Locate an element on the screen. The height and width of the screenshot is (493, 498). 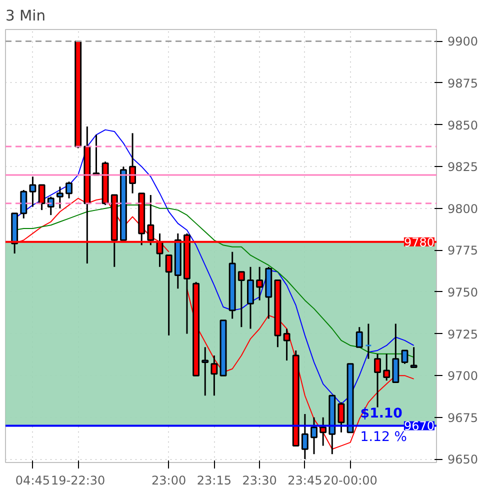
ref-line-label: 9670 is located at coordinates (419, 426).